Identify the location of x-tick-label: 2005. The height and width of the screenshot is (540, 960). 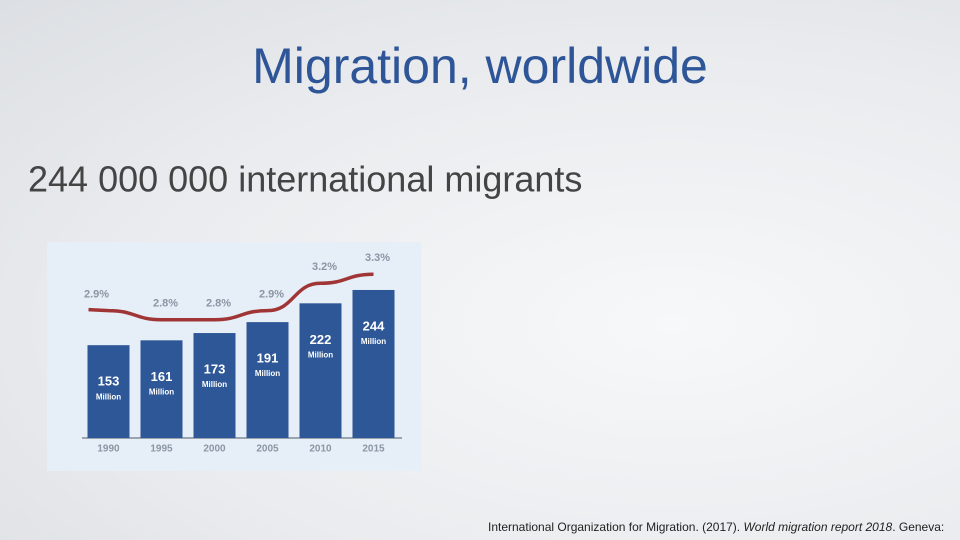
(267, 449).